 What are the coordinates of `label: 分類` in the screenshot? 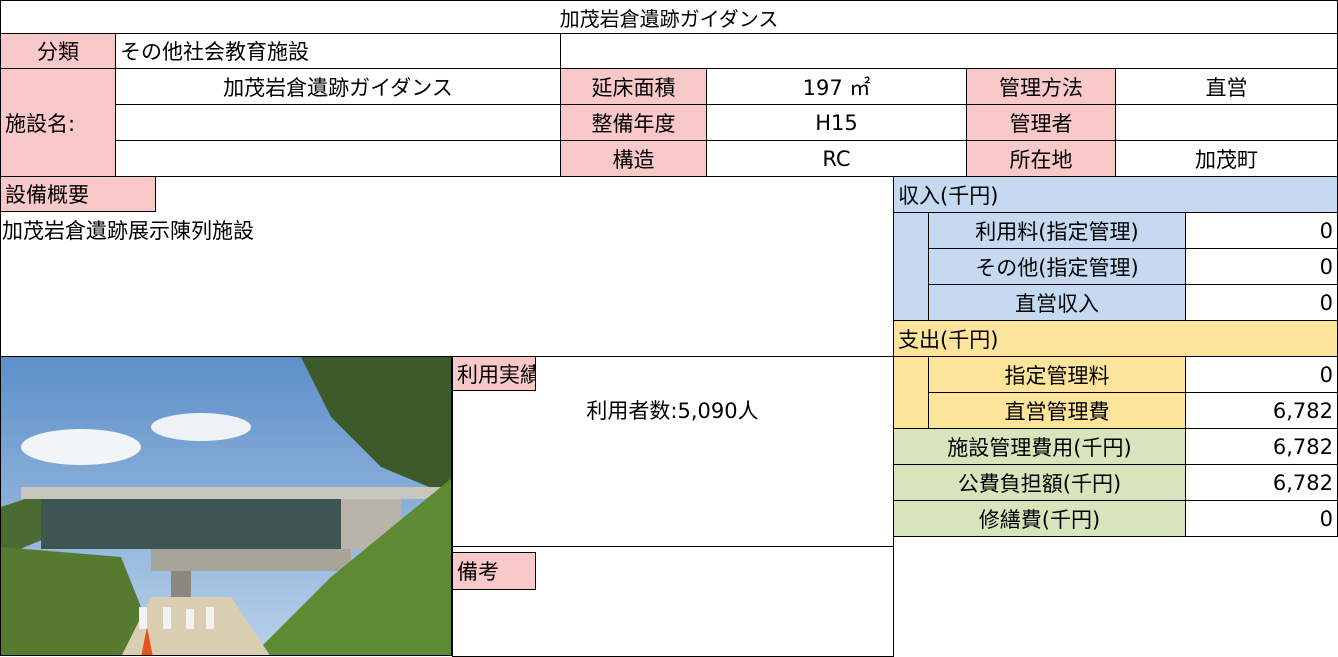 It's located at (58, 51).